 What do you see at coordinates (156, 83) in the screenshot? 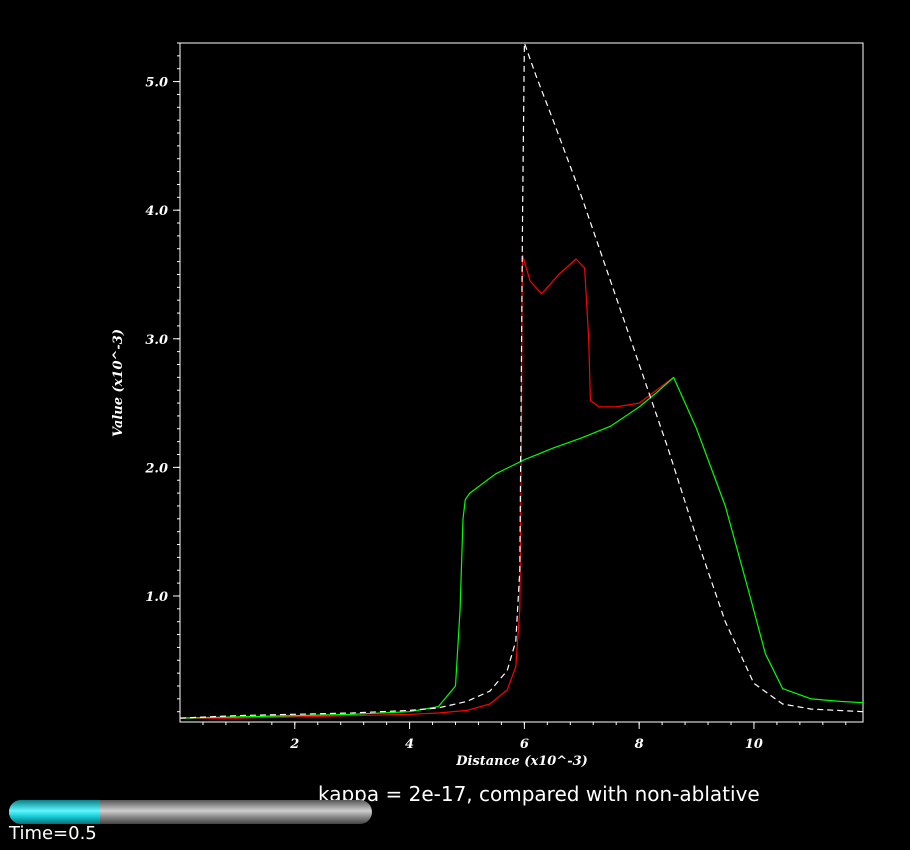
I see `y-tick-label: 5.0` at bounding box center [156, 83].